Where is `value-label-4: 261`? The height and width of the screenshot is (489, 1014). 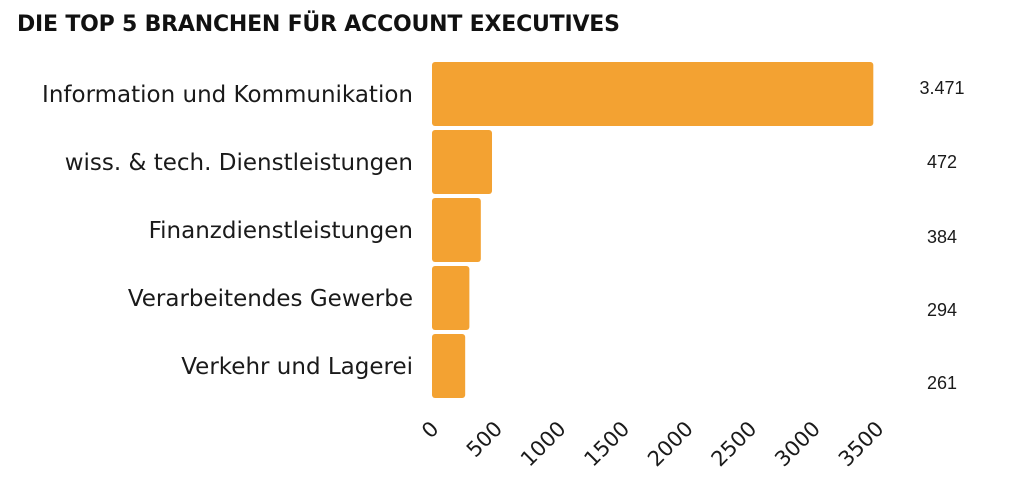 value-label-4: 261 is located at coordinates (942, 383).